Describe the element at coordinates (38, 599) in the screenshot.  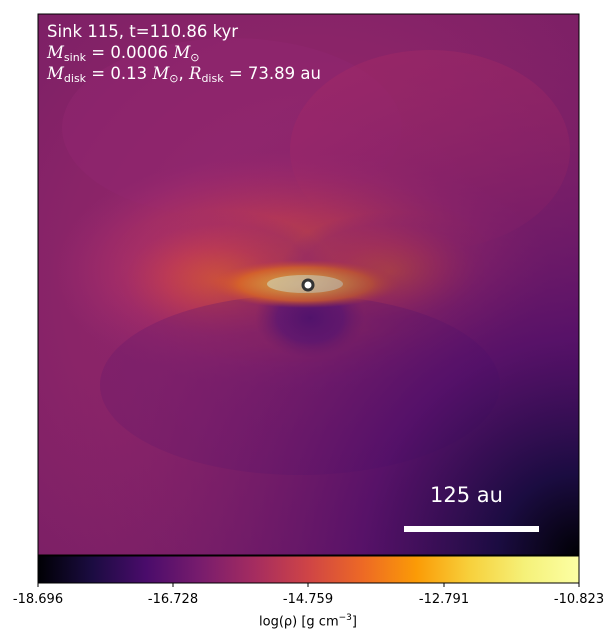
I see `colorbar-tick-label: -18.696` at that location.